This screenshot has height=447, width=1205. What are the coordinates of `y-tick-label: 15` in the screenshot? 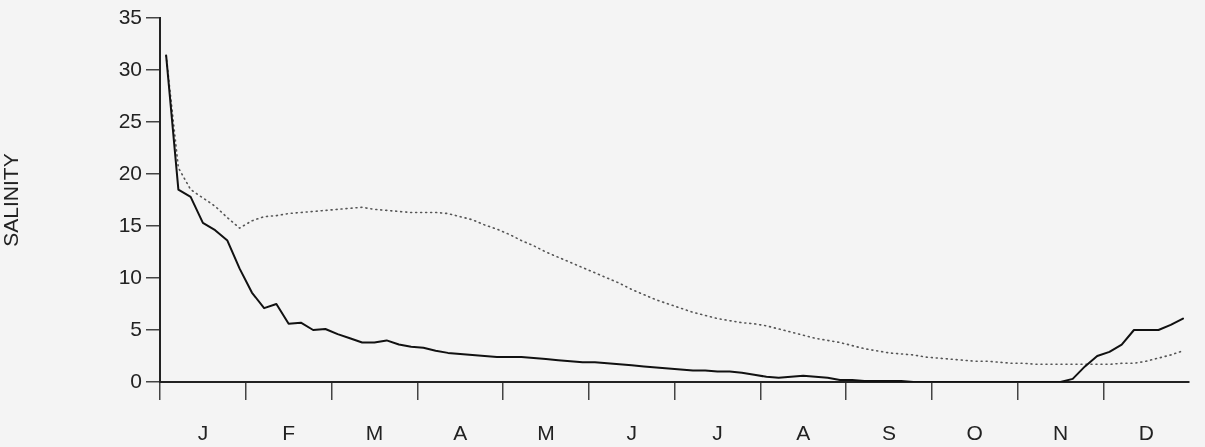 It's located at (130, 224).